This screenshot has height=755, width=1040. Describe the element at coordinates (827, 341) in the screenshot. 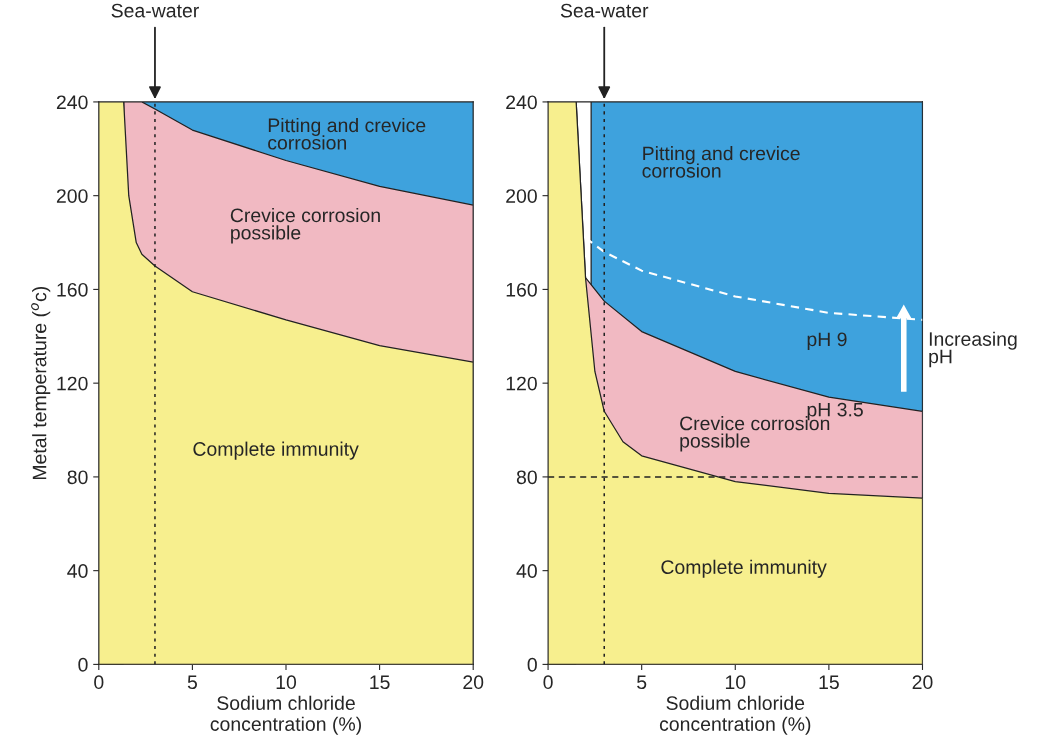

I see `annotation: pH 9` at that location.